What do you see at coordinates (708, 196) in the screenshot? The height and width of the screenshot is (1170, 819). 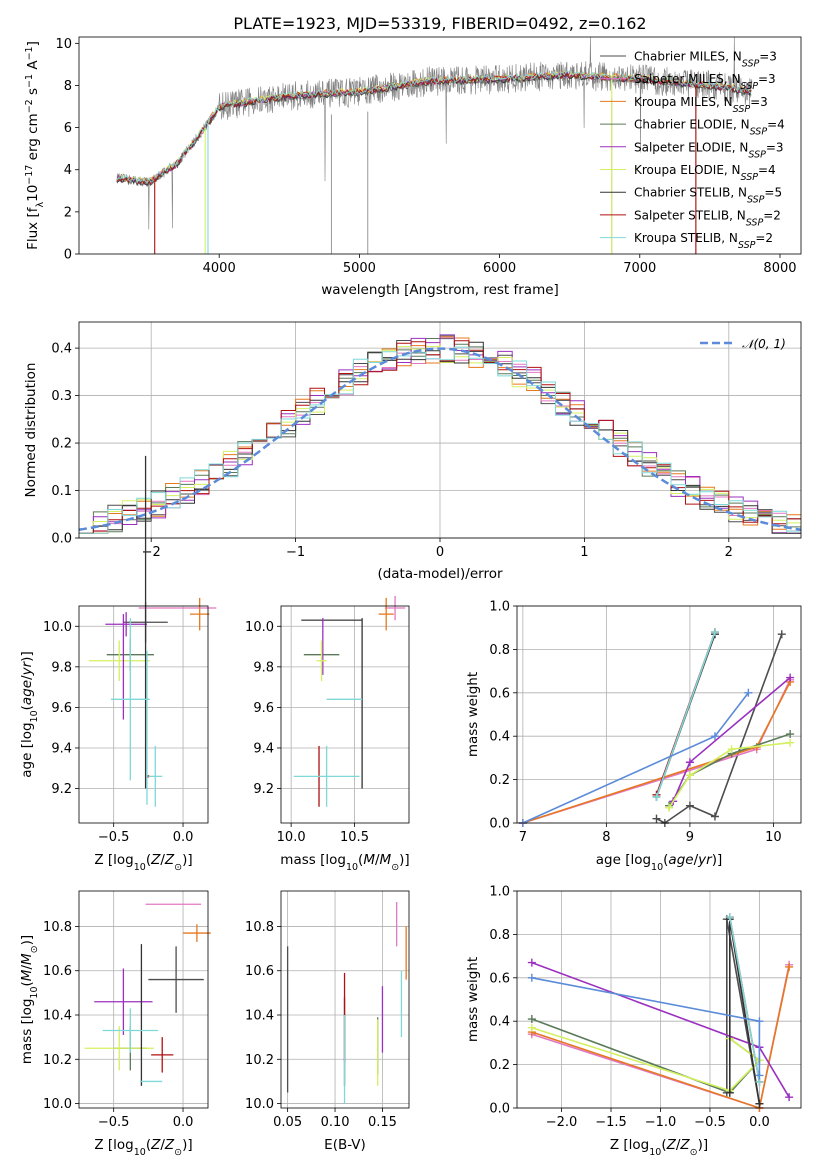 I see `legend-entry-label: Chabrier STELIB, NSSP=5` at bounding box center [708, 196].